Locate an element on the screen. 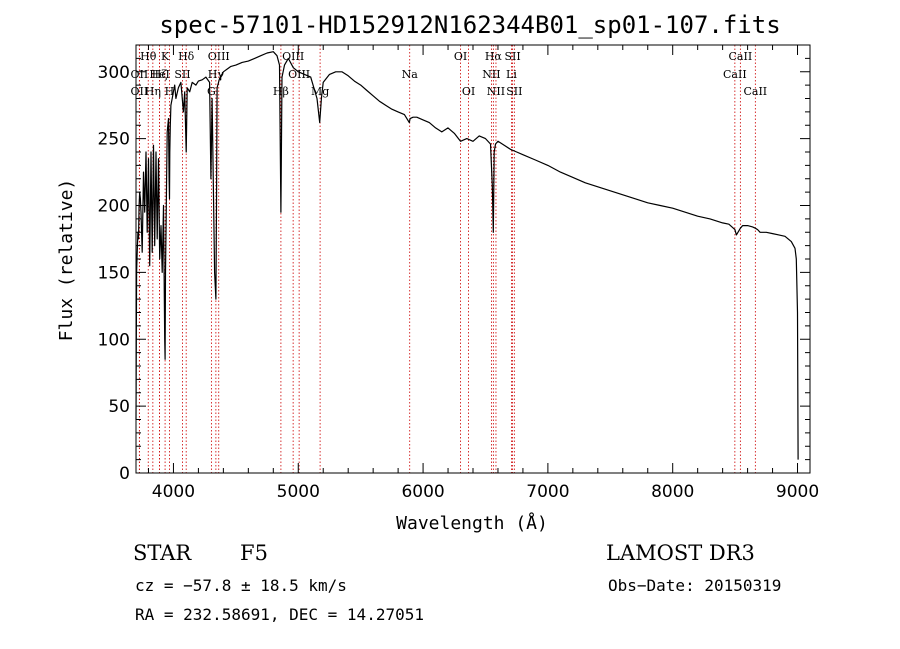 The height and width of the screenshot is (649, 900). survey-name: LAMOST DR3 is located at coordinates (680, 553).